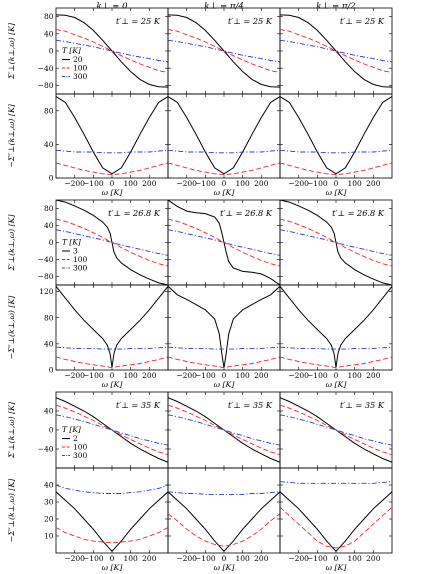  Describe the element at coordinates (224, 430) in the screenshot. I see `panel-row3-real-kpi4: t′⊥ = 35 K` at that location.